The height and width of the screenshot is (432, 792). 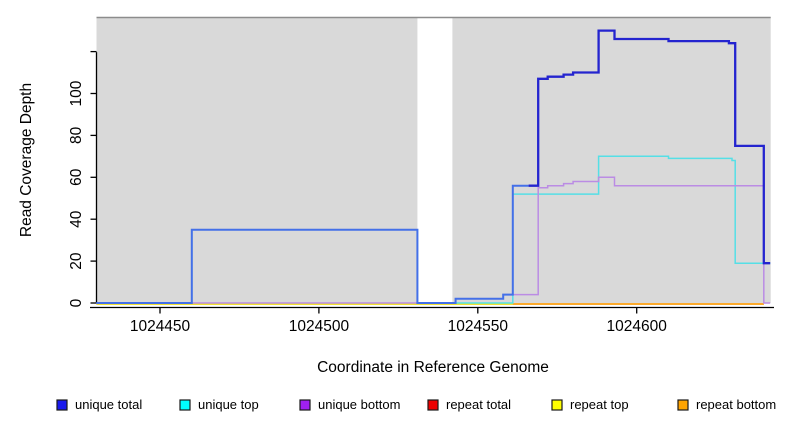 What do you see at coordinates (319, 326) in the screenshot?
I see `x-tick-label: 1024500` at bounding box center [319, 326].